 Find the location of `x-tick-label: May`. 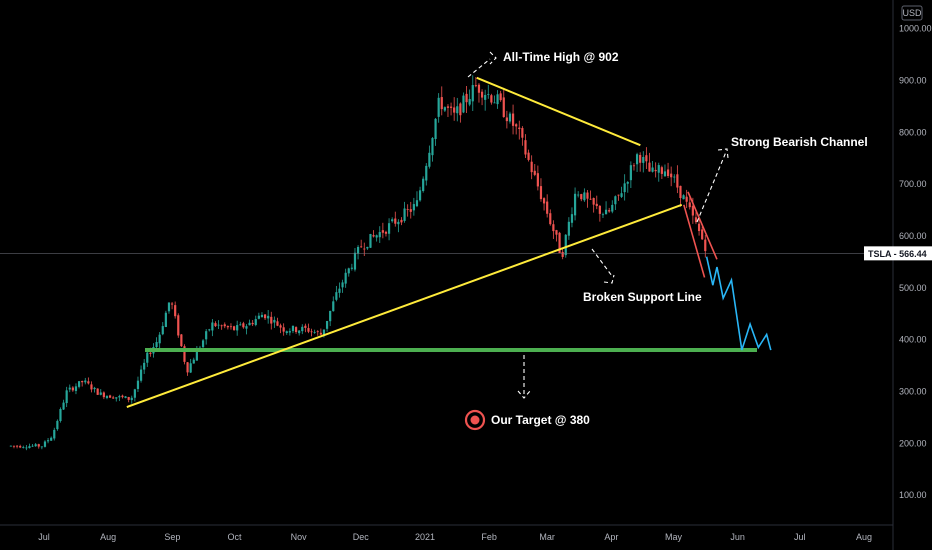

x-tick-label: May is located at coordinates (674, 537).